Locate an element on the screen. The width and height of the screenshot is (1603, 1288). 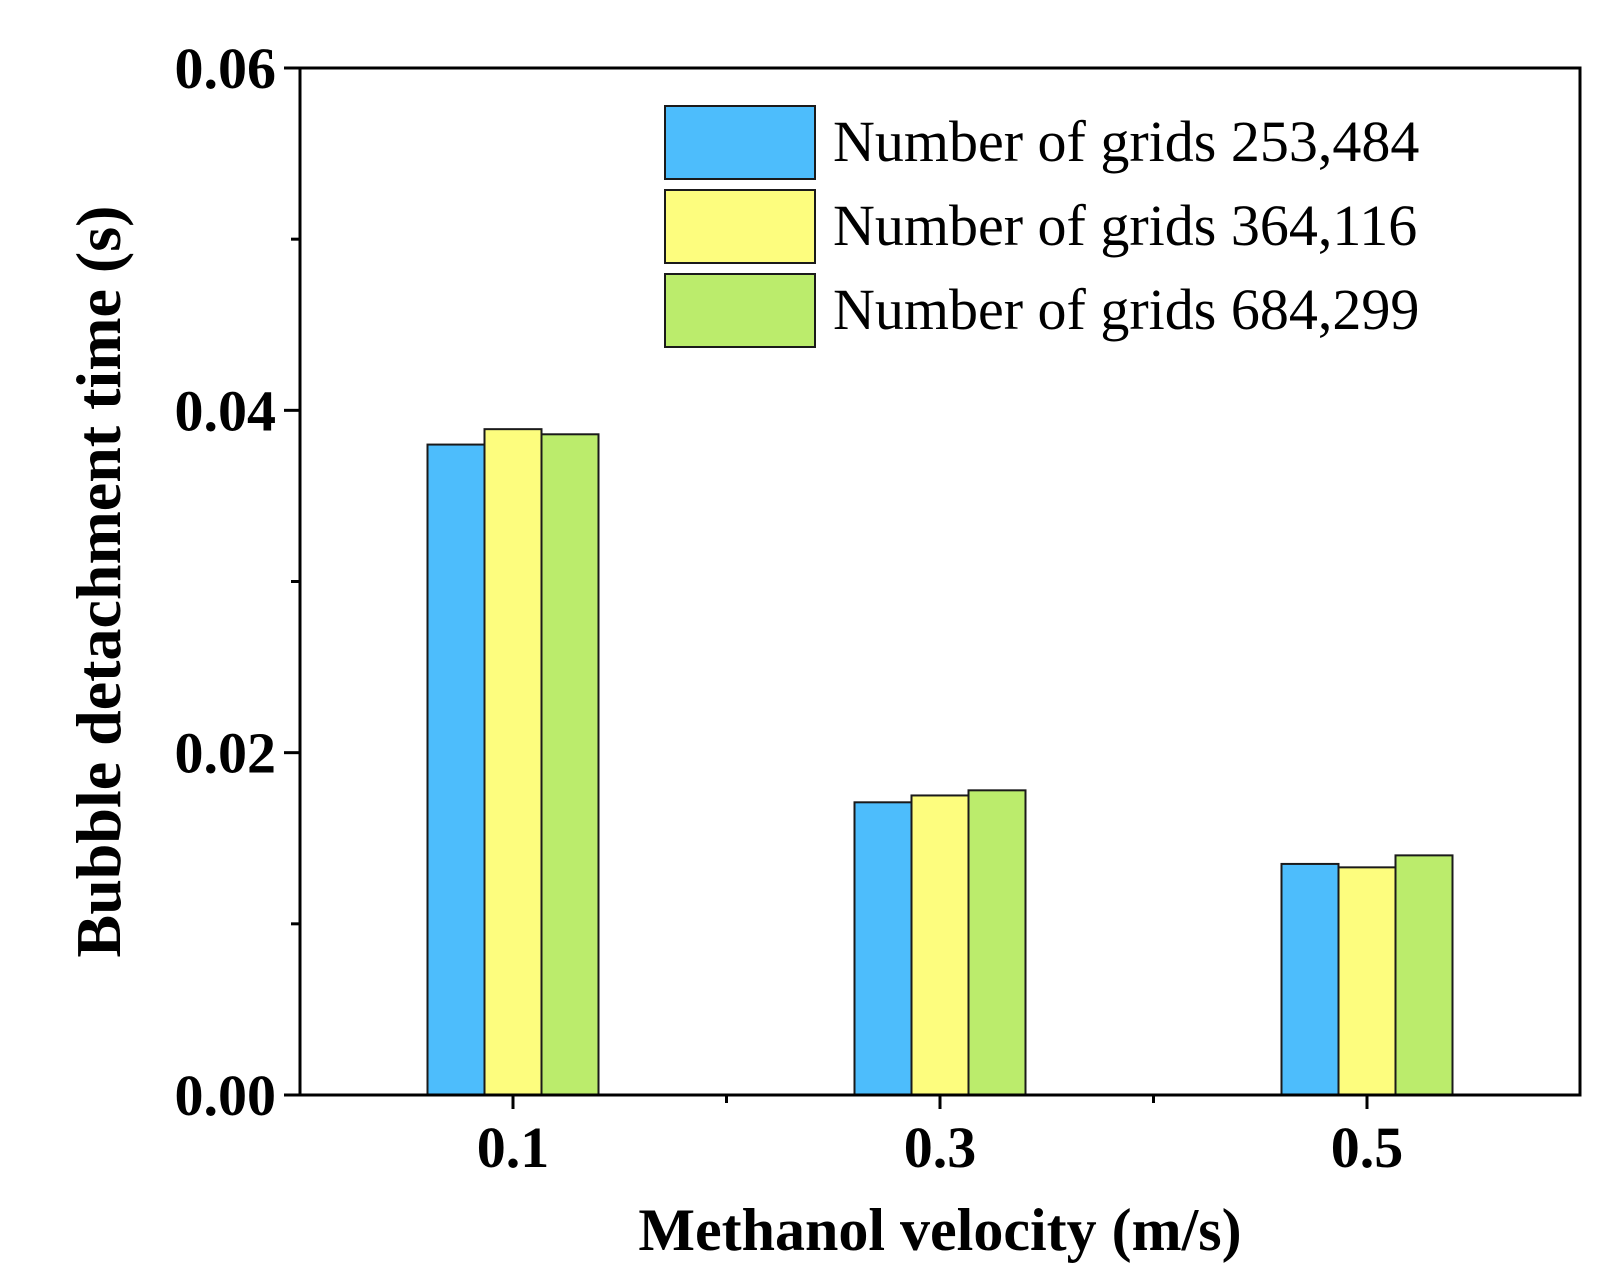
legend-label-1: Number of grids 253,484 is located at coordinates (1126, 141).